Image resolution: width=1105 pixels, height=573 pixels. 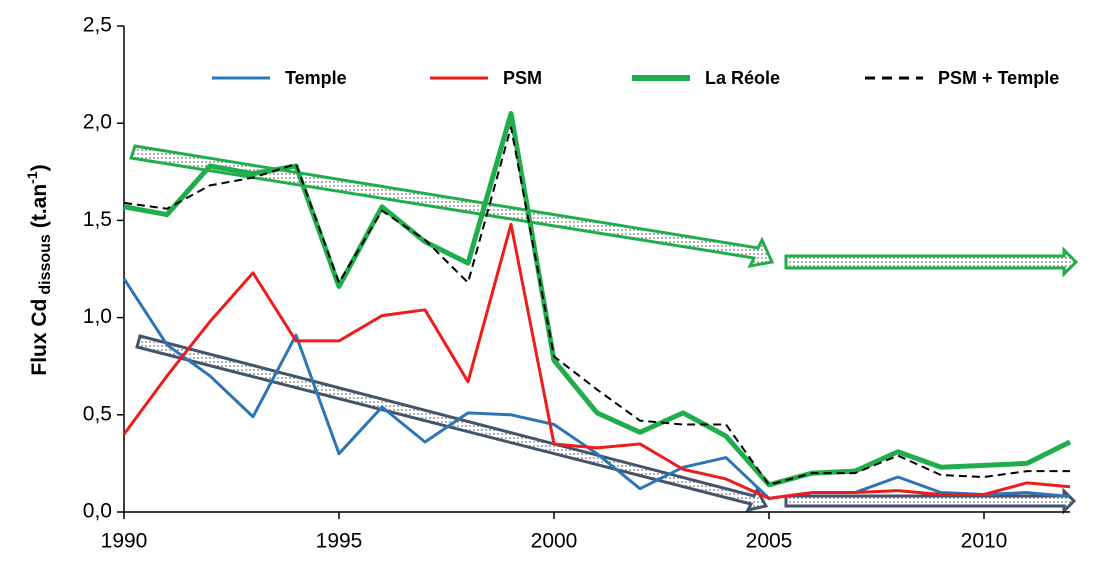 What do you see at coordinates (769, 541) in the screenshot?
I see `x-tick-label: 2005` at bounding box center [769, 541].